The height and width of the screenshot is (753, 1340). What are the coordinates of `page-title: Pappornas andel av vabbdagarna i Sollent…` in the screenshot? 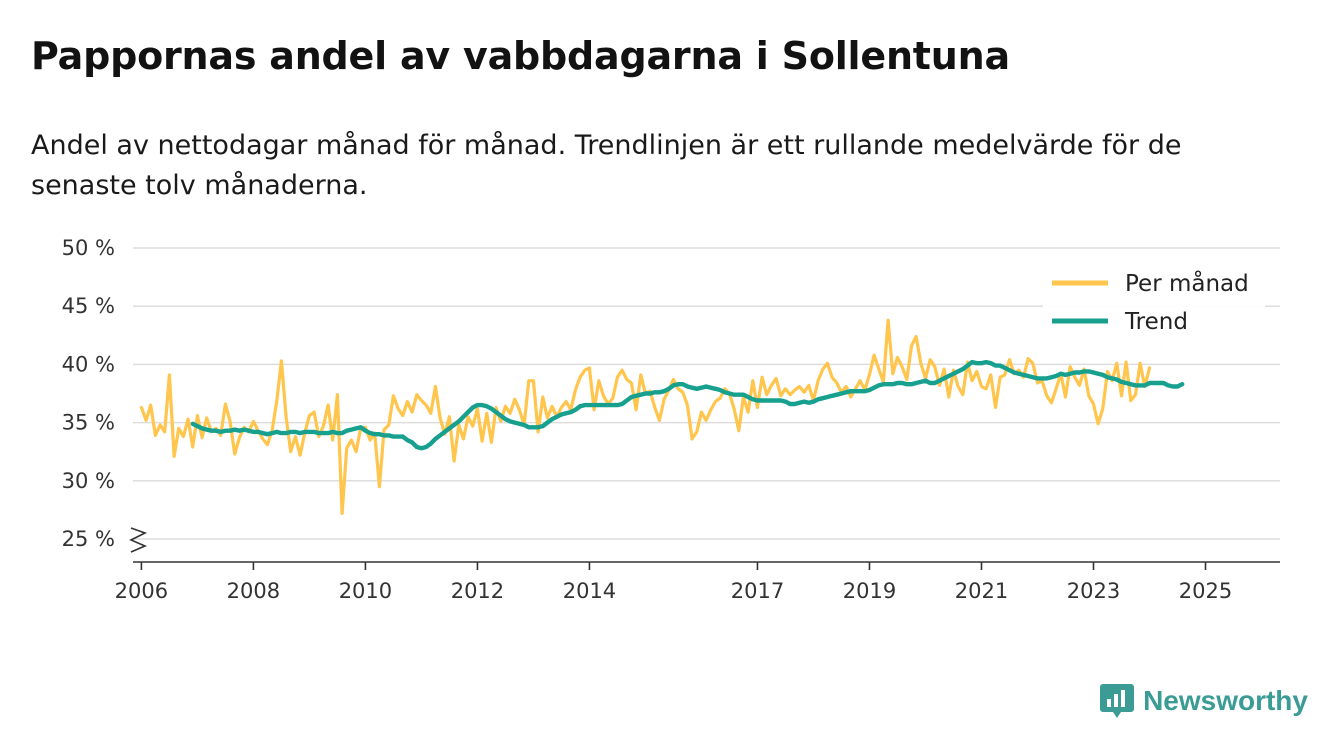 It's located at (520, 56).